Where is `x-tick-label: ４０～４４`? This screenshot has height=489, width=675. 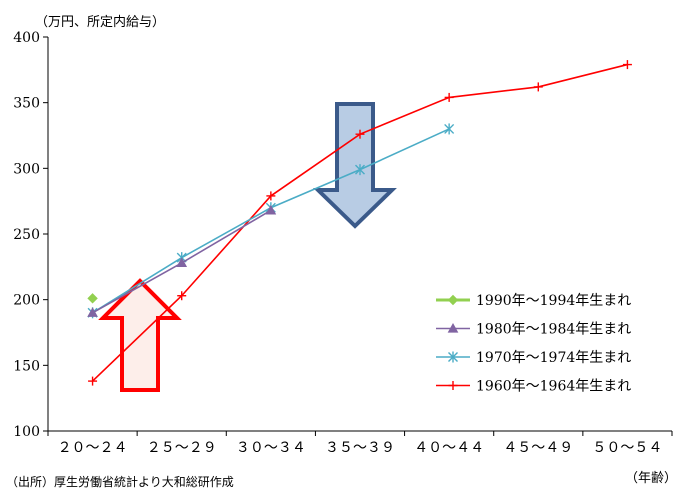 x-tick-label: ４０～４４ is located at coordinates (449, 448).